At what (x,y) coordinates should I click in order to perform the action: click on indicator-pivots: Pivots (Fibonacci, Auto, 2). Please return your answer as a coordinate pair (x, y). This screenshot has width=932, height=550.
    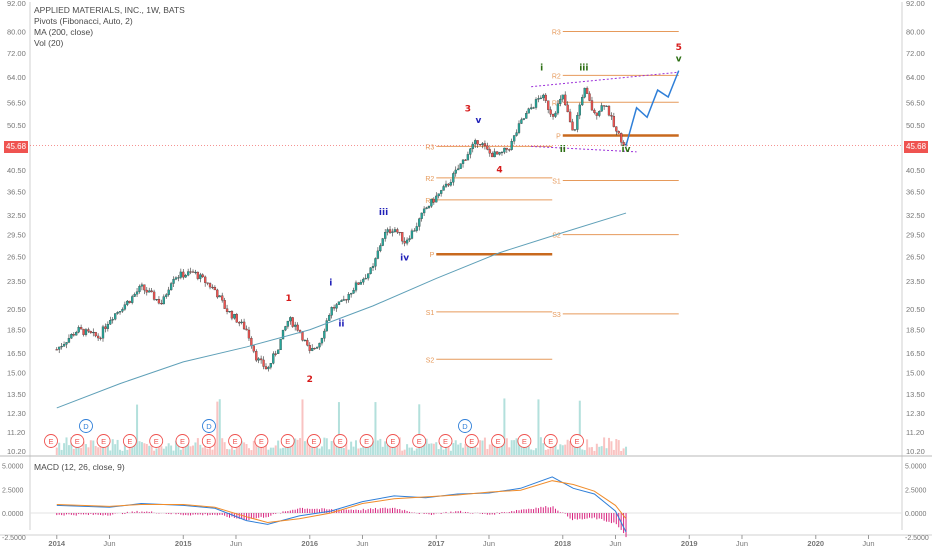
    Looking at the image, I should click on (83, 21).